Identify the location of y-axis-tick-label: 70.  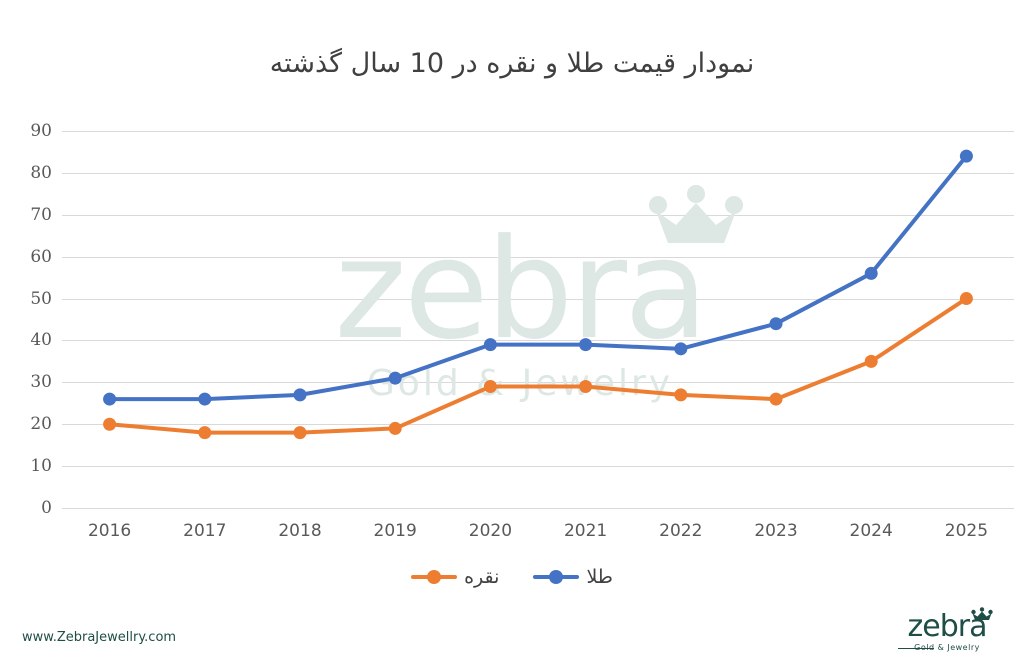
(41, 214).